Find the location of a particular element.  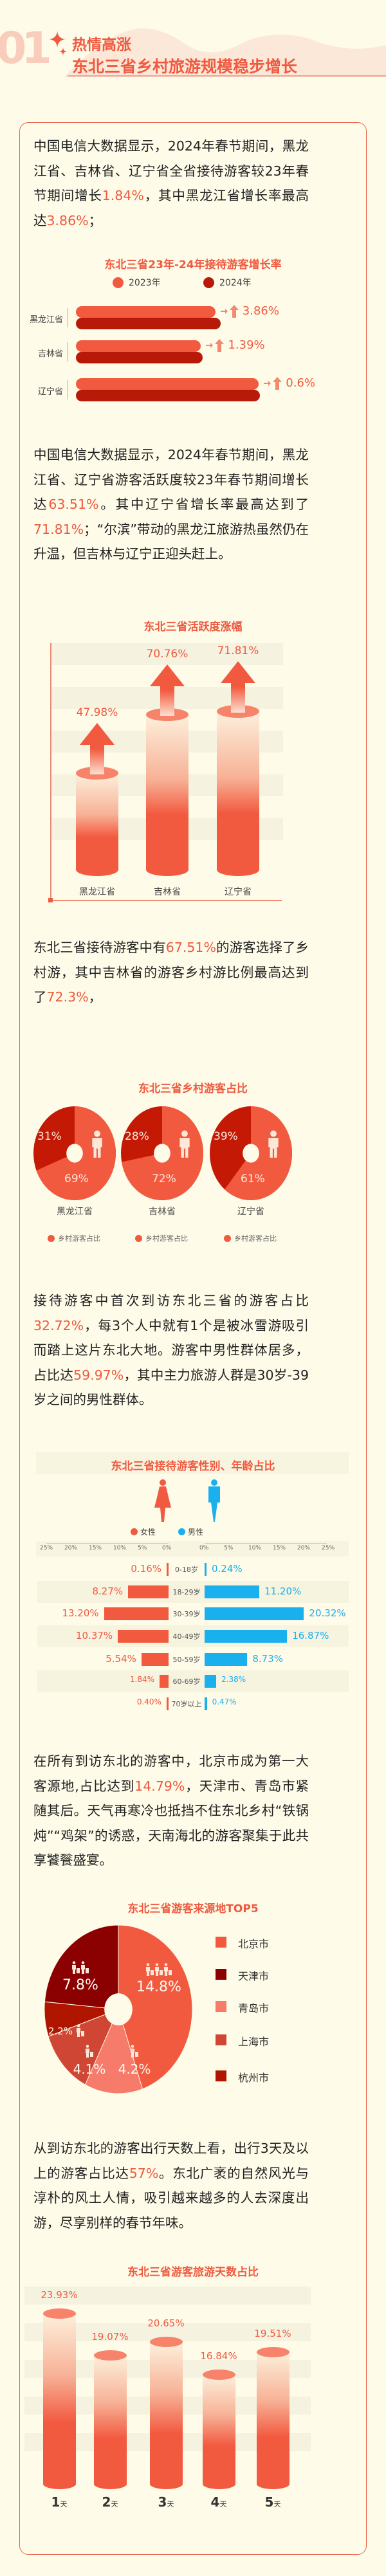

person-body is located at coordinates (184, 1148).